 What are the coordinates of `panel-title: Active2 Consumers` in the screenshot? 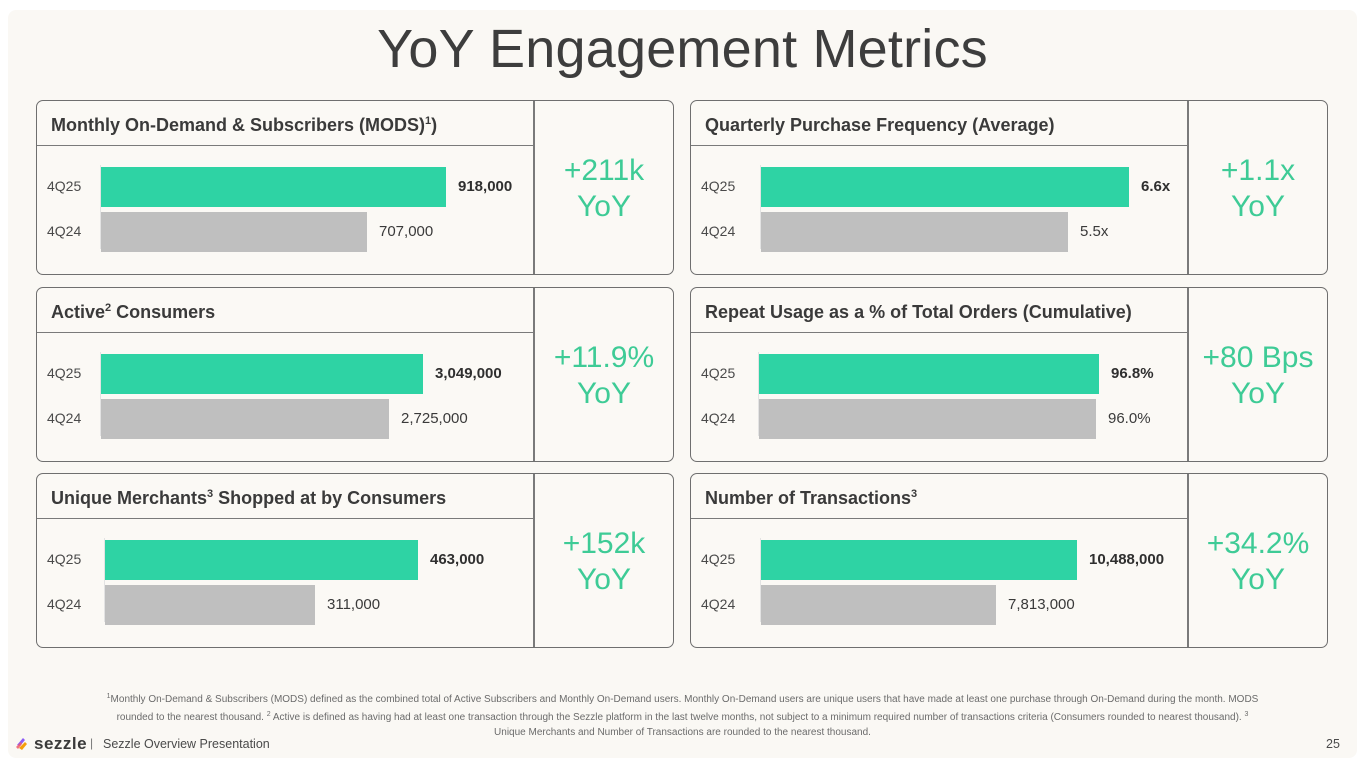 It's located at (133, 312).